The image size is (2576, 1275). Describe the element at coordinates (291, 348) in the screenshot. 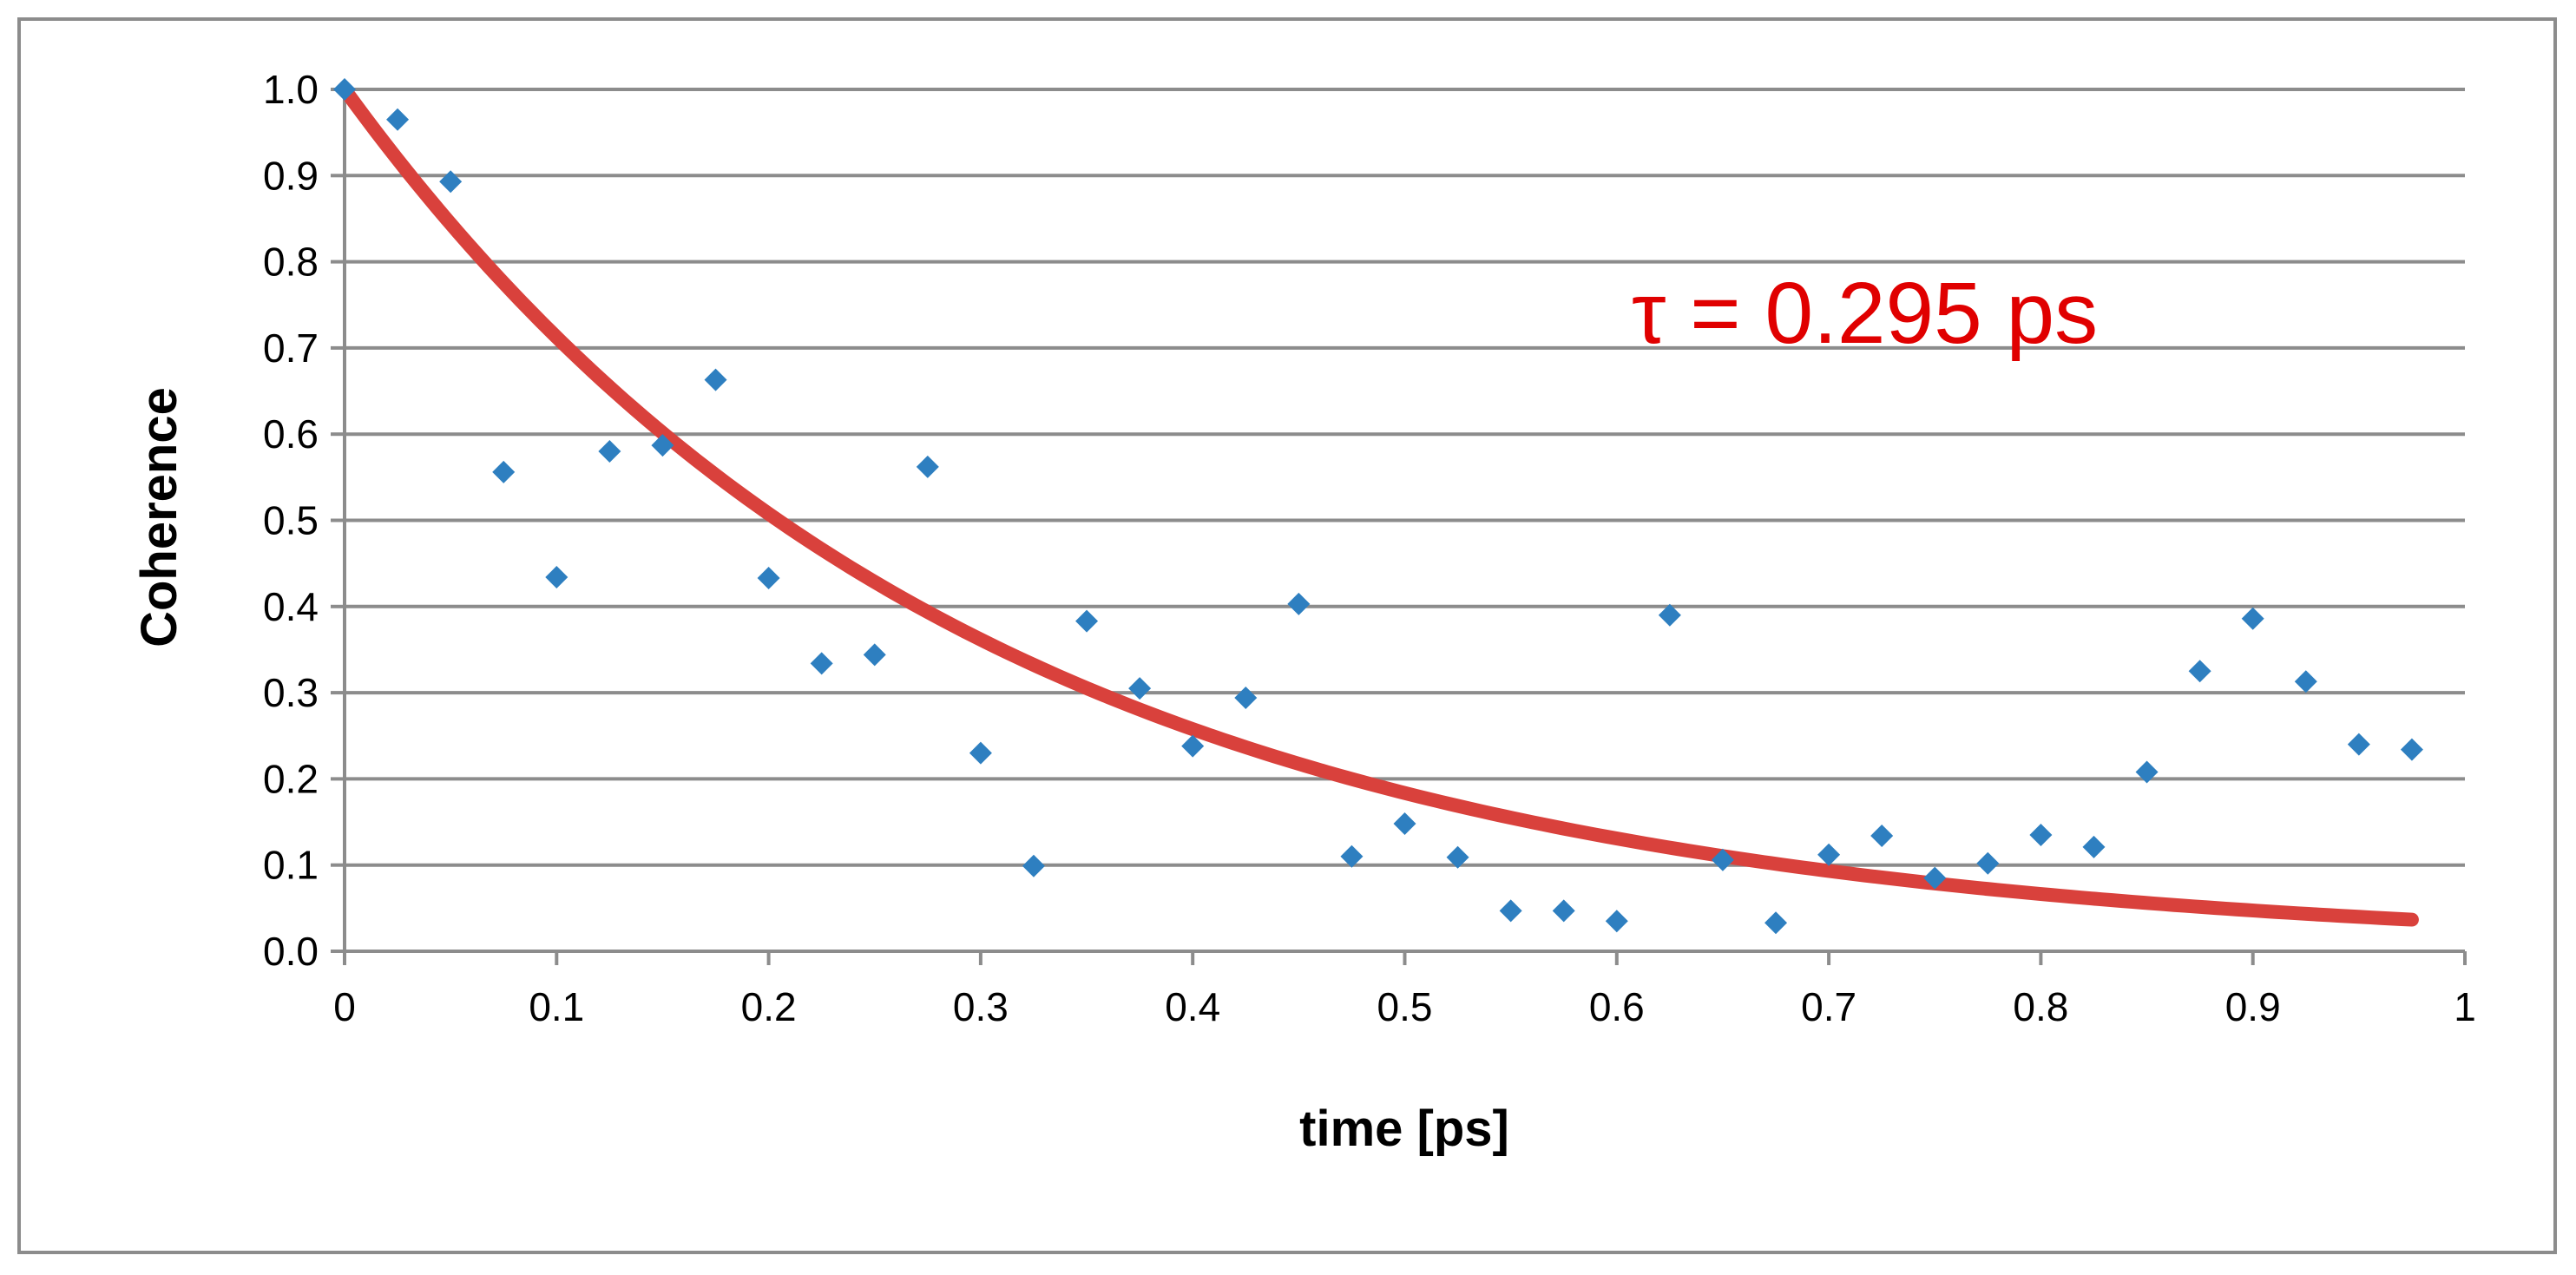

I see `y-tick-label: 0.7` at that location.